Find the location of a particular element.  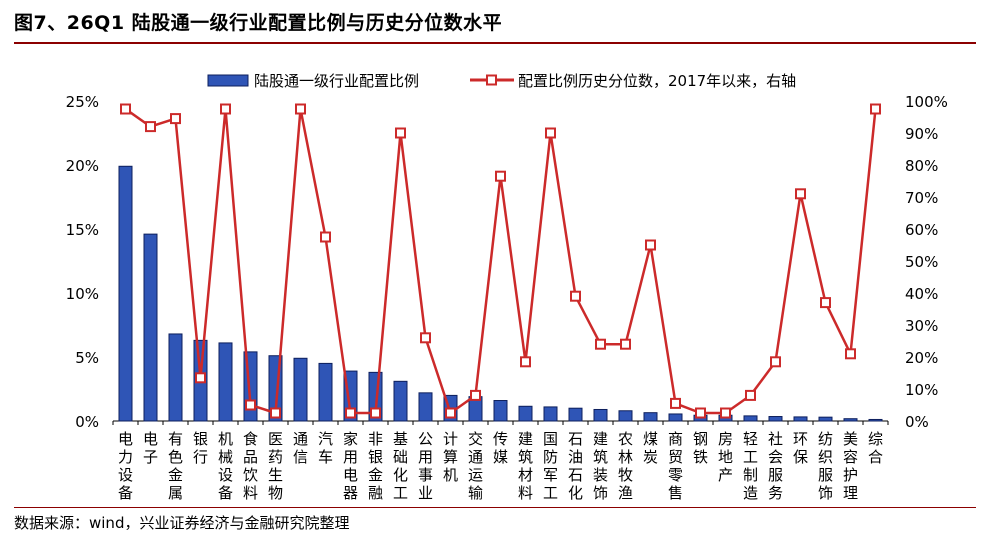

x-category-label: 建筑装饰 is located at coordinates (600, 466).